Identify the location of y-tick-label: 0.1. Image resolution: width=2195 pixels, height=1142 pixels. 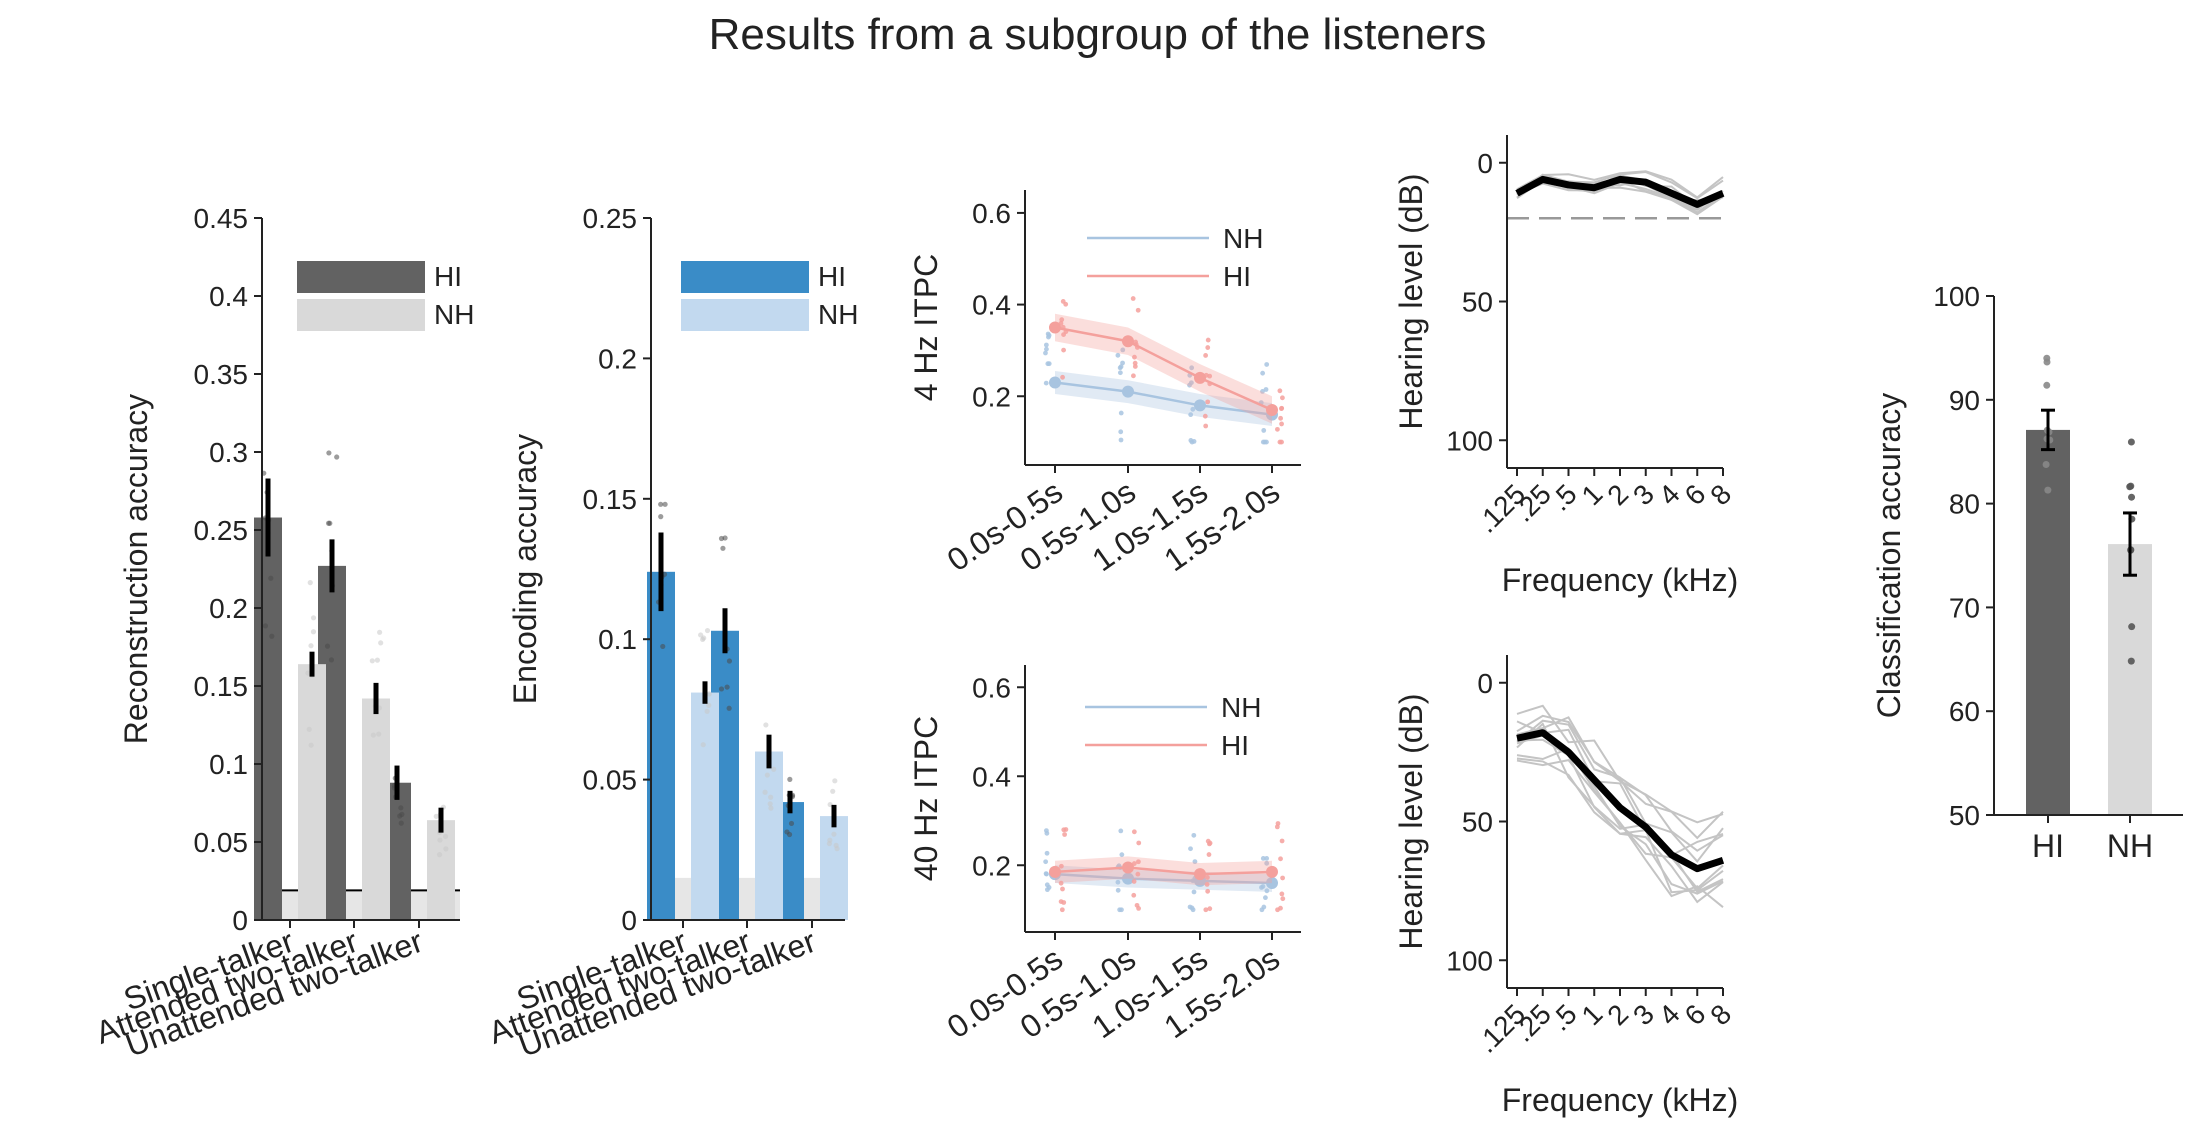
(617, 639).